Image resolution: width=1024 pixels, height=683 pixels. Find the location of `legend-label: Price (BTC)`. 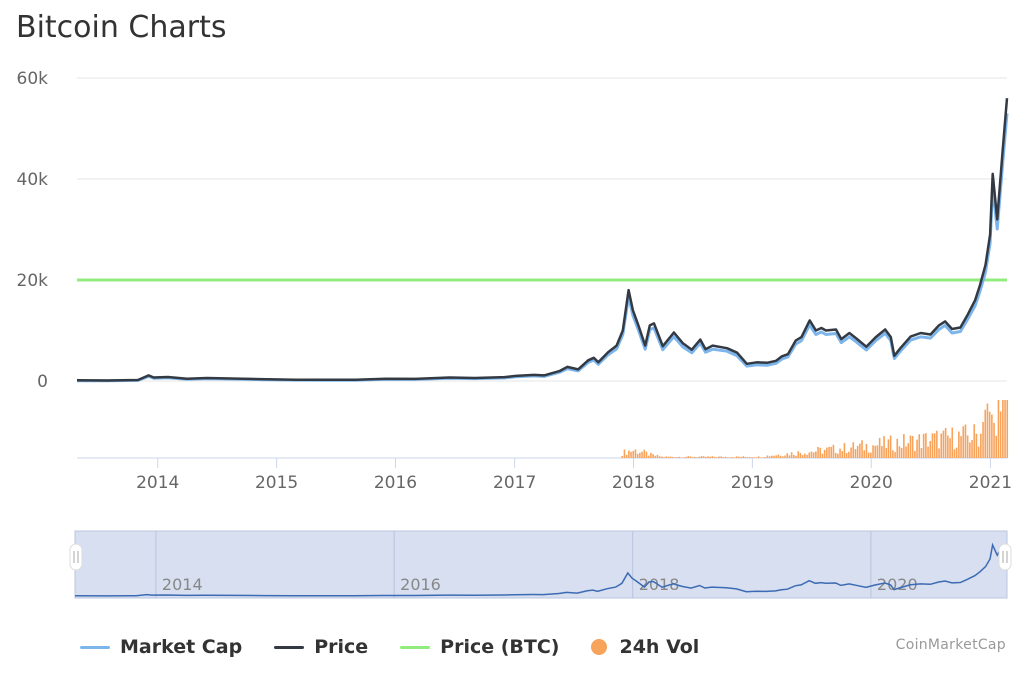

legend-label: Price (BTC) is located at coordinates (500, 647).